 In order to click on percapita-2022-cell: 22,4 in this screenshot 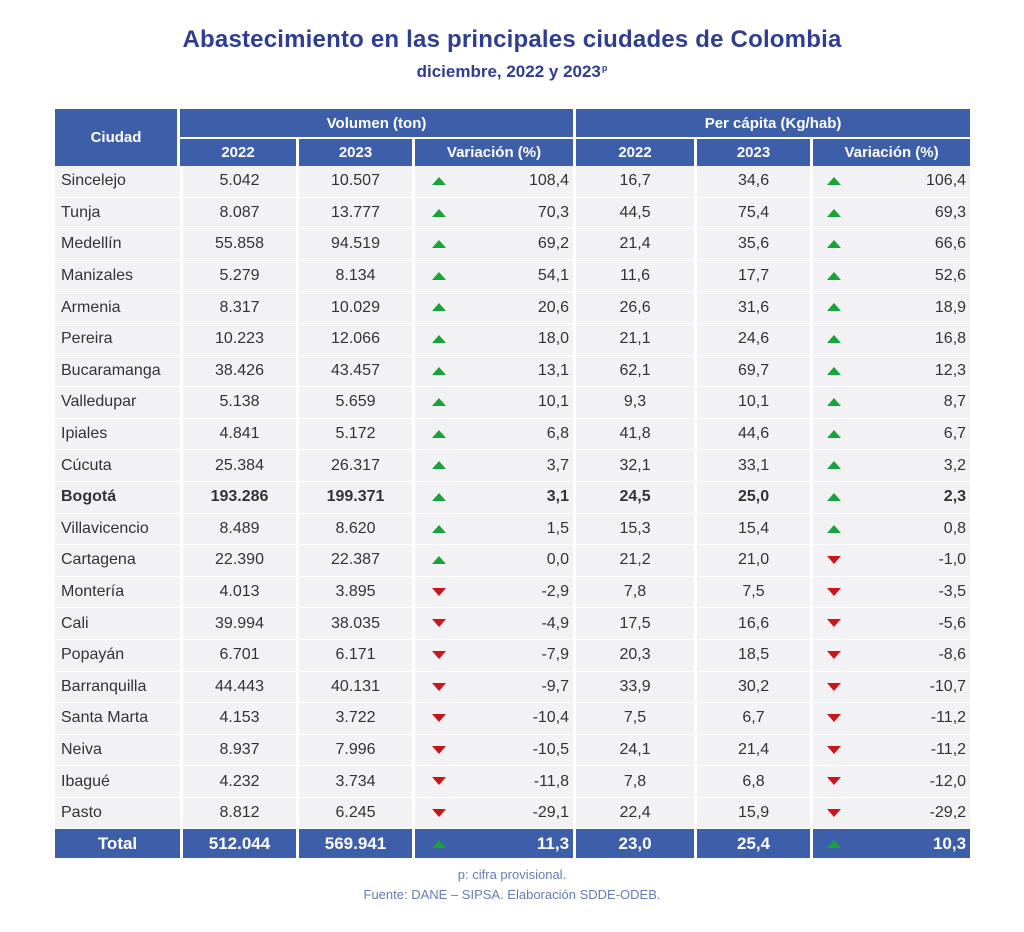, I will do `click(634, 813)`.